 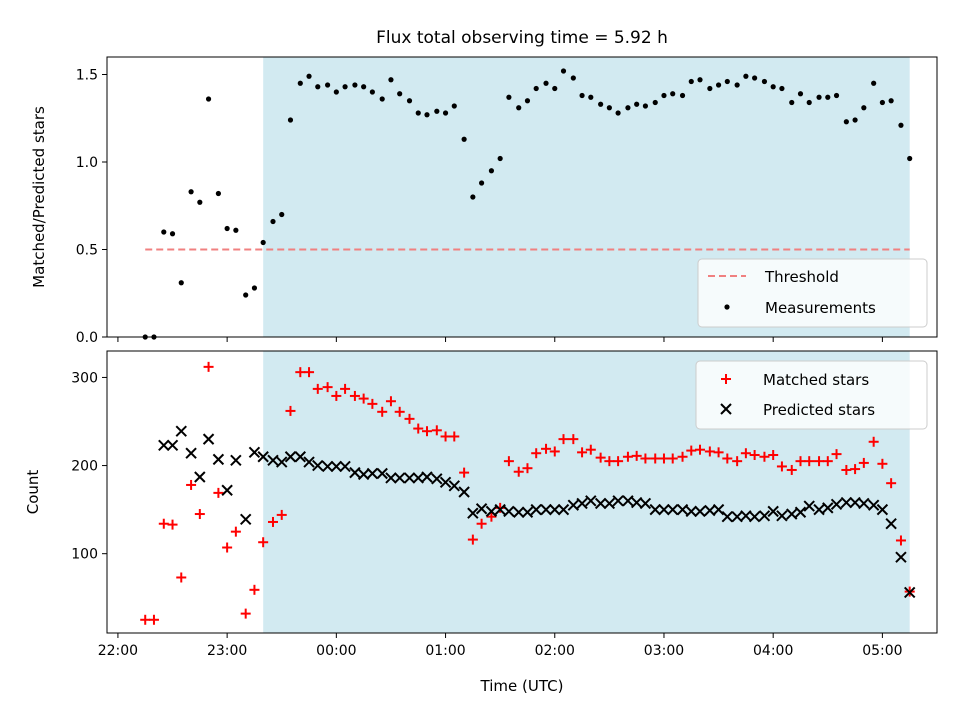 What do you see at coordinates (555, 651) in the screenshot?
I see `x-tick-label: 02:00` at bounding box center [555, 651].